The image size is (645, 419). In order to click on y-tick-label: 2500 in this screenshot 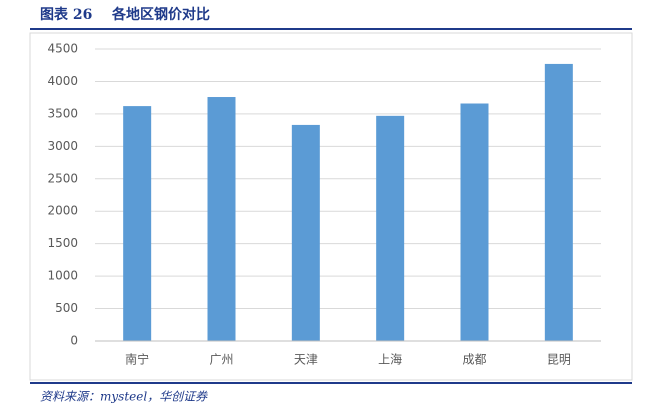, I will do `click(62, 178)`.